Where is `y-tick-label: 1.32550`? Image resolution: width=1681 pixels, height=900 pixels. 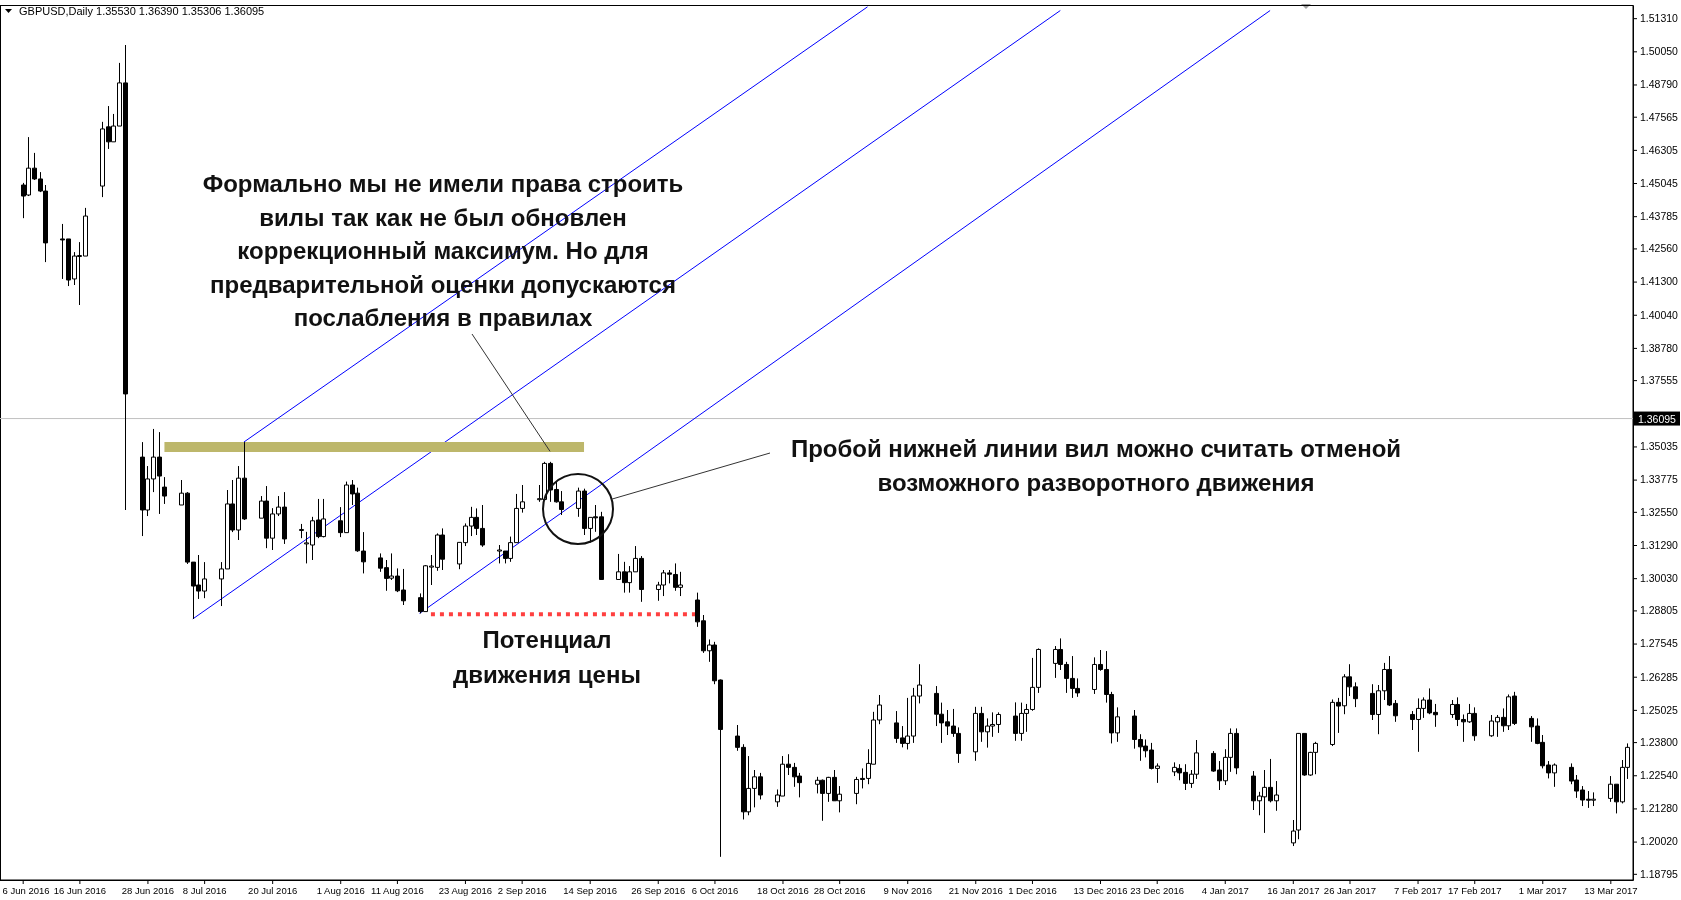 y-tick-label: 1.32550 is located at coordinates (1659, 511).